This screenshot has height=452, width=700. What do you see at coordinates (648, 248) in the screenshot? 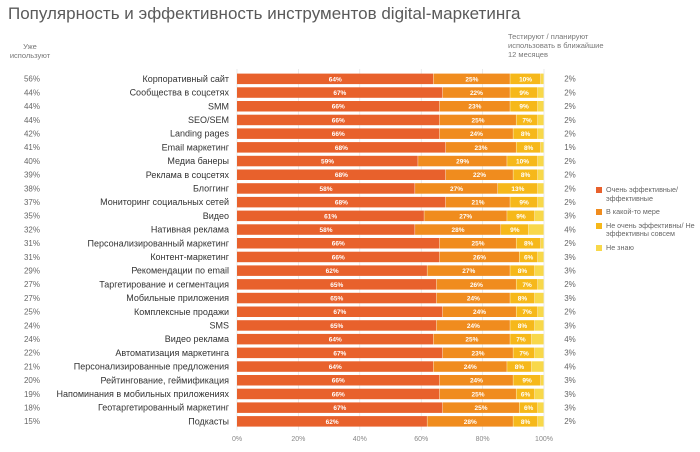
I see `legend-item-dont-know: Не знаю` at bounding box center [648, 248].